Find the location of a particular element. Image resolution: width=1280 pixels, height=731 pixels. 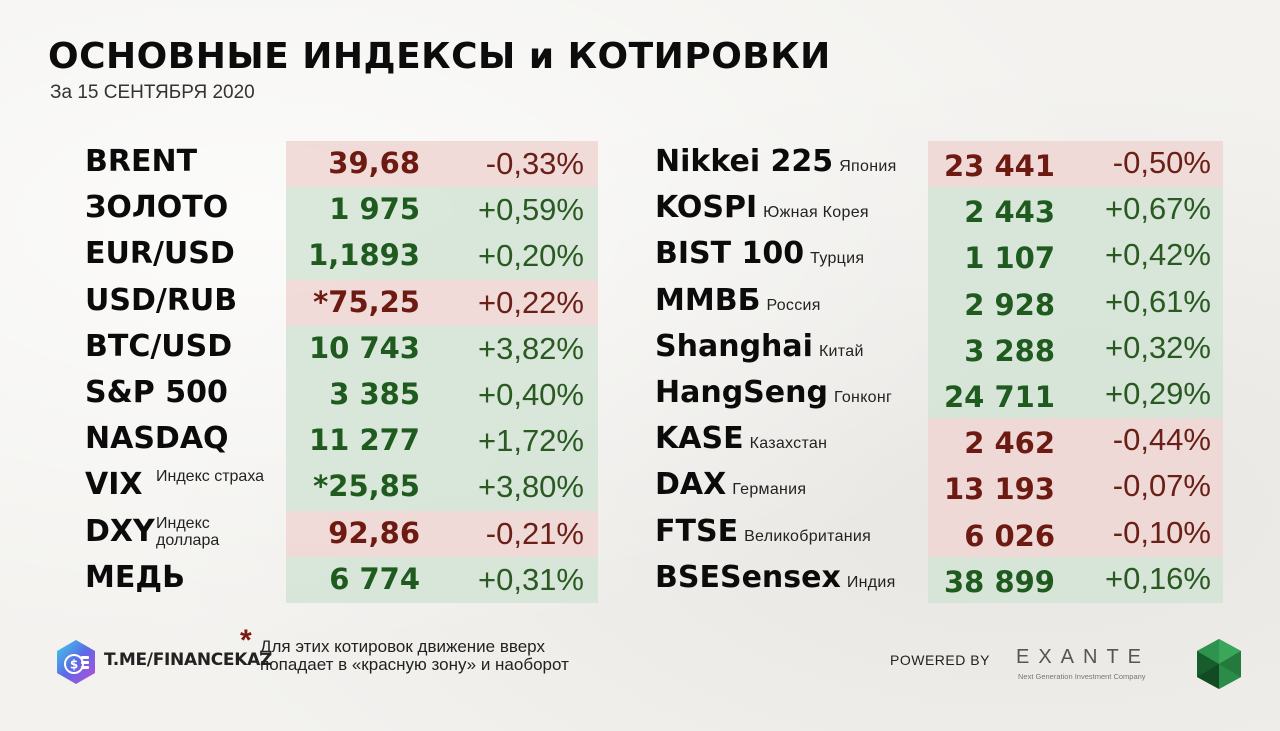

quote-value: 3 288 is located at coordinates (1009, 350).